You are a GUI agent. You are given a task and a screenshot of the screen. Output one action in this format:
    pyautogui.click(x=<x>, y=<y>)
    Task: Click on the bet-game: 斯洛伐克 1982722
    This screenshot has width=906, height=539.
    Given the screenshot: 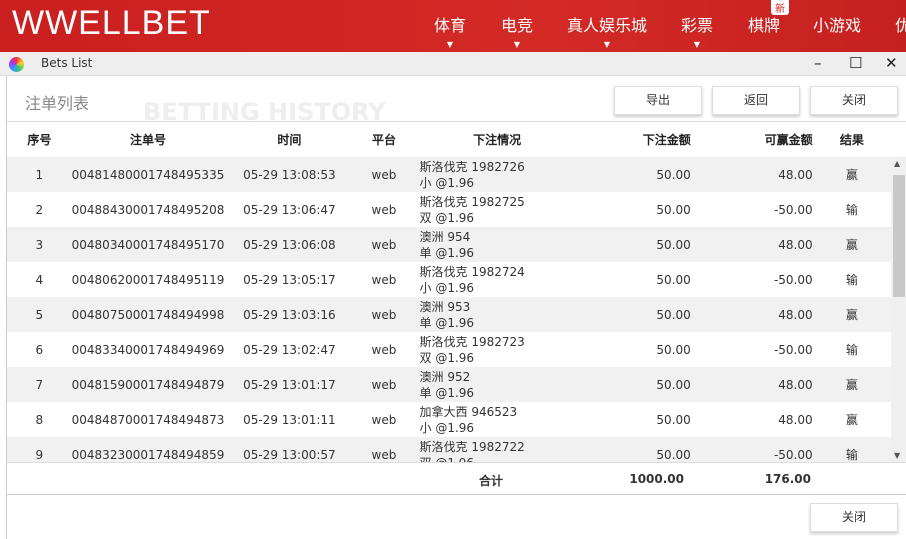 What is the action you would take?
    pyautogui.click(x=472, y=446)
    